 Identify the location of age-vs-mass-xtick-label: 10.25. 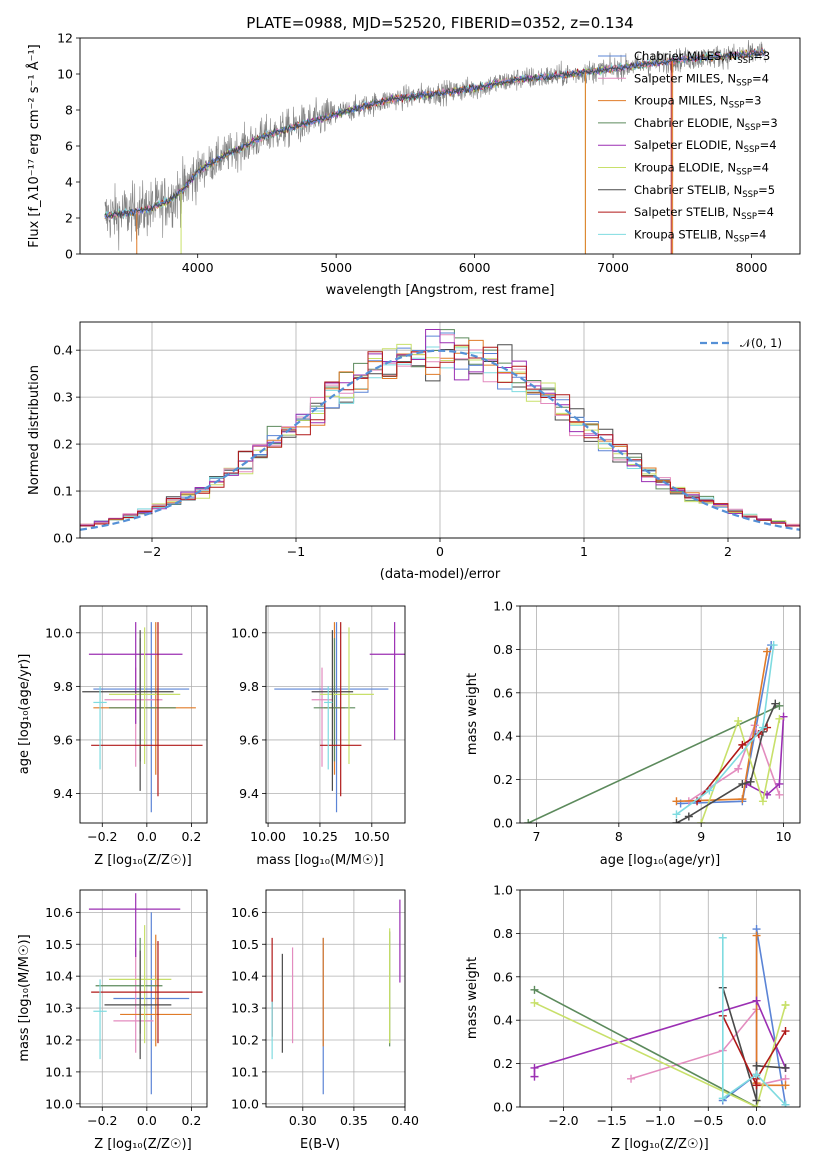
(320, 836).